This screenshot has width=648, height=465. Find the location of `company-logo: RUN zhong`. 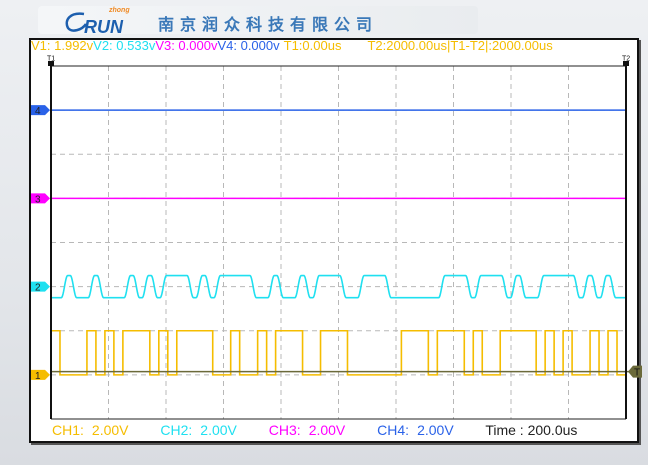

company-logo: RUN zhong is located at coordinates (97, 21).